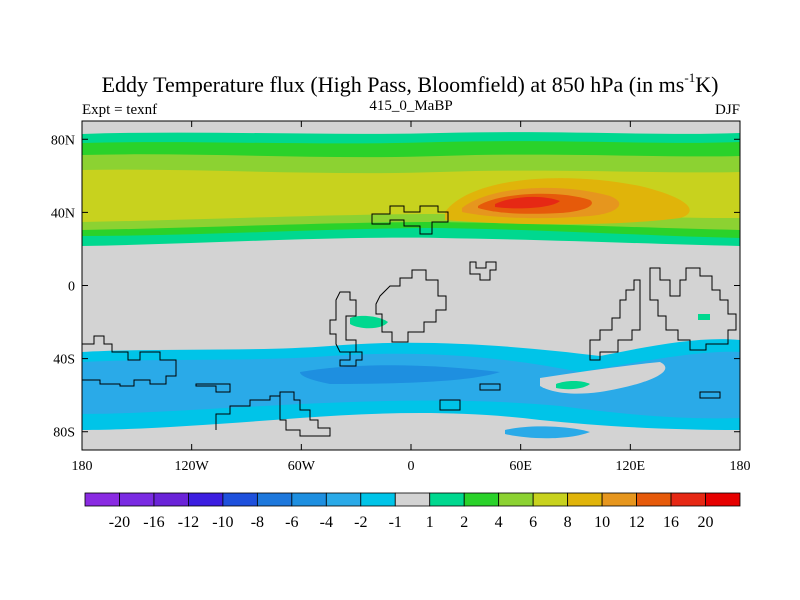 Image resolution: width=800 pixels, height=600 pixels. Describe the element at coordinates (533, 522) in the screenshot. I see `colorbar-label: 6` at that location.